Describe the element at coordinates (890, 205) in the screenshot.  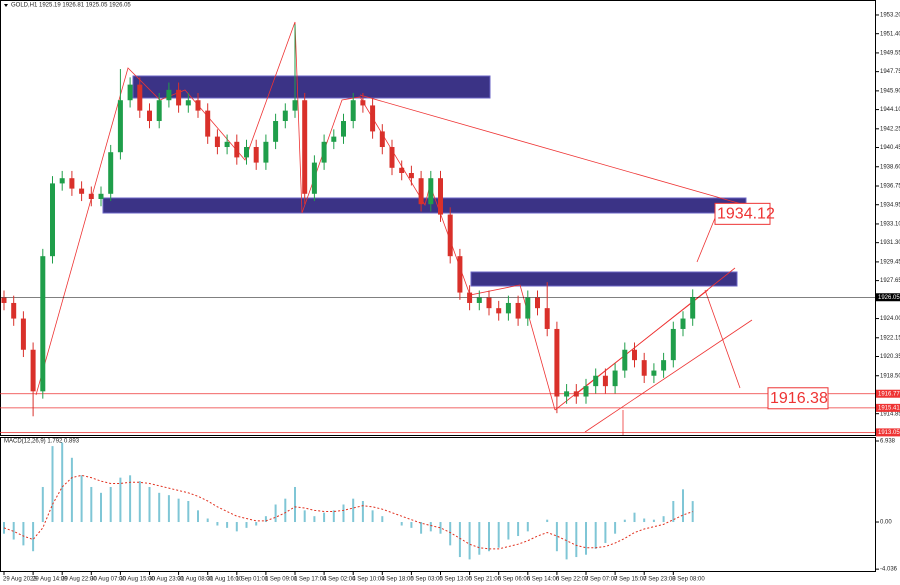
I see `y-tick-label: 1934.95` at that location.